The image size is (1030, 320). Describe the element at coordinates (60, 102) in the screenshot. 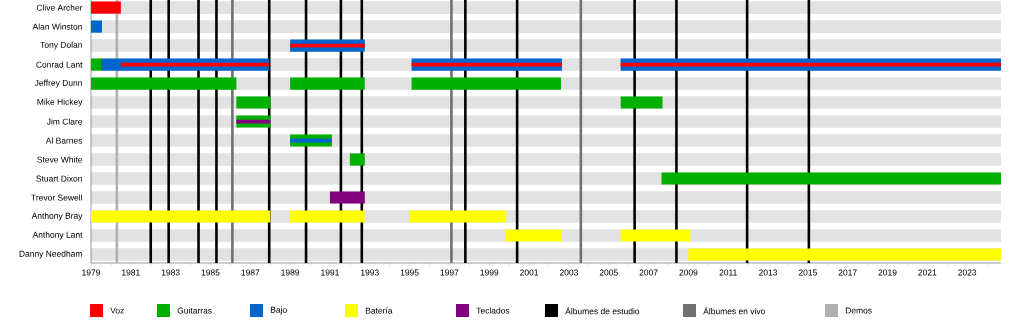

I see `y-tick-label: Mike Hickey` at that location.